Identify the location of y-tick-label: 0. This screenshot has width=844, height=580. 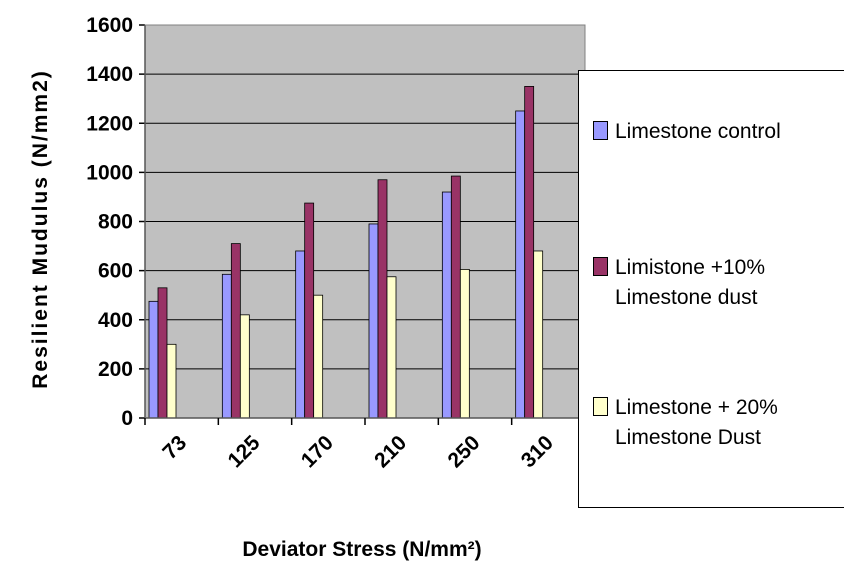
(127, 418).